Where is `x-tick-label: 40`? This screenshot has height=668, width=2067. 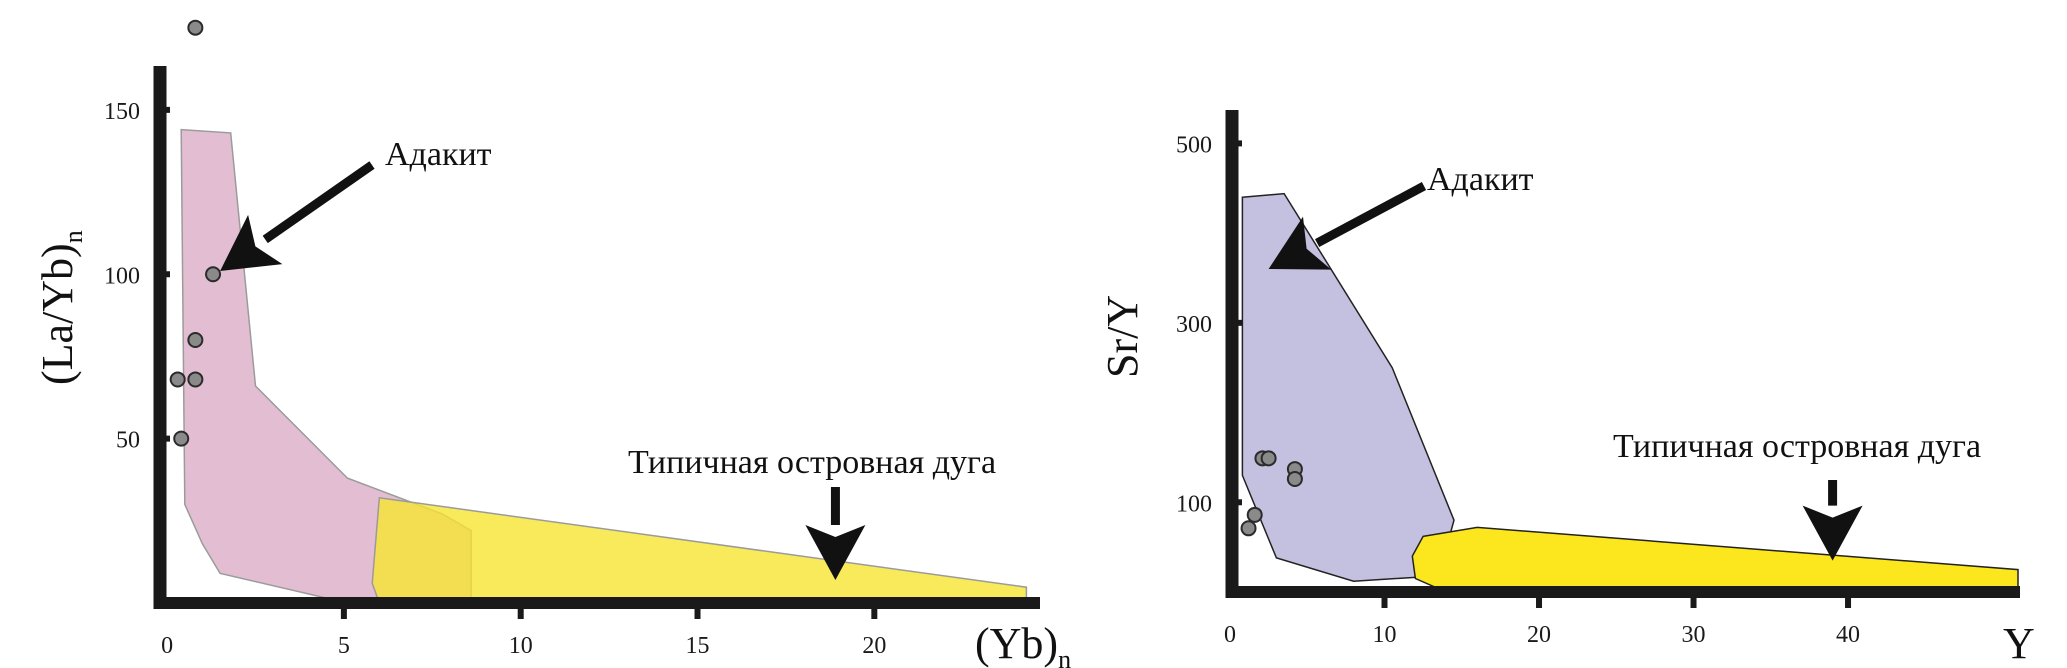 x-tick-label: 40 is located at coordinates (1848, 635).